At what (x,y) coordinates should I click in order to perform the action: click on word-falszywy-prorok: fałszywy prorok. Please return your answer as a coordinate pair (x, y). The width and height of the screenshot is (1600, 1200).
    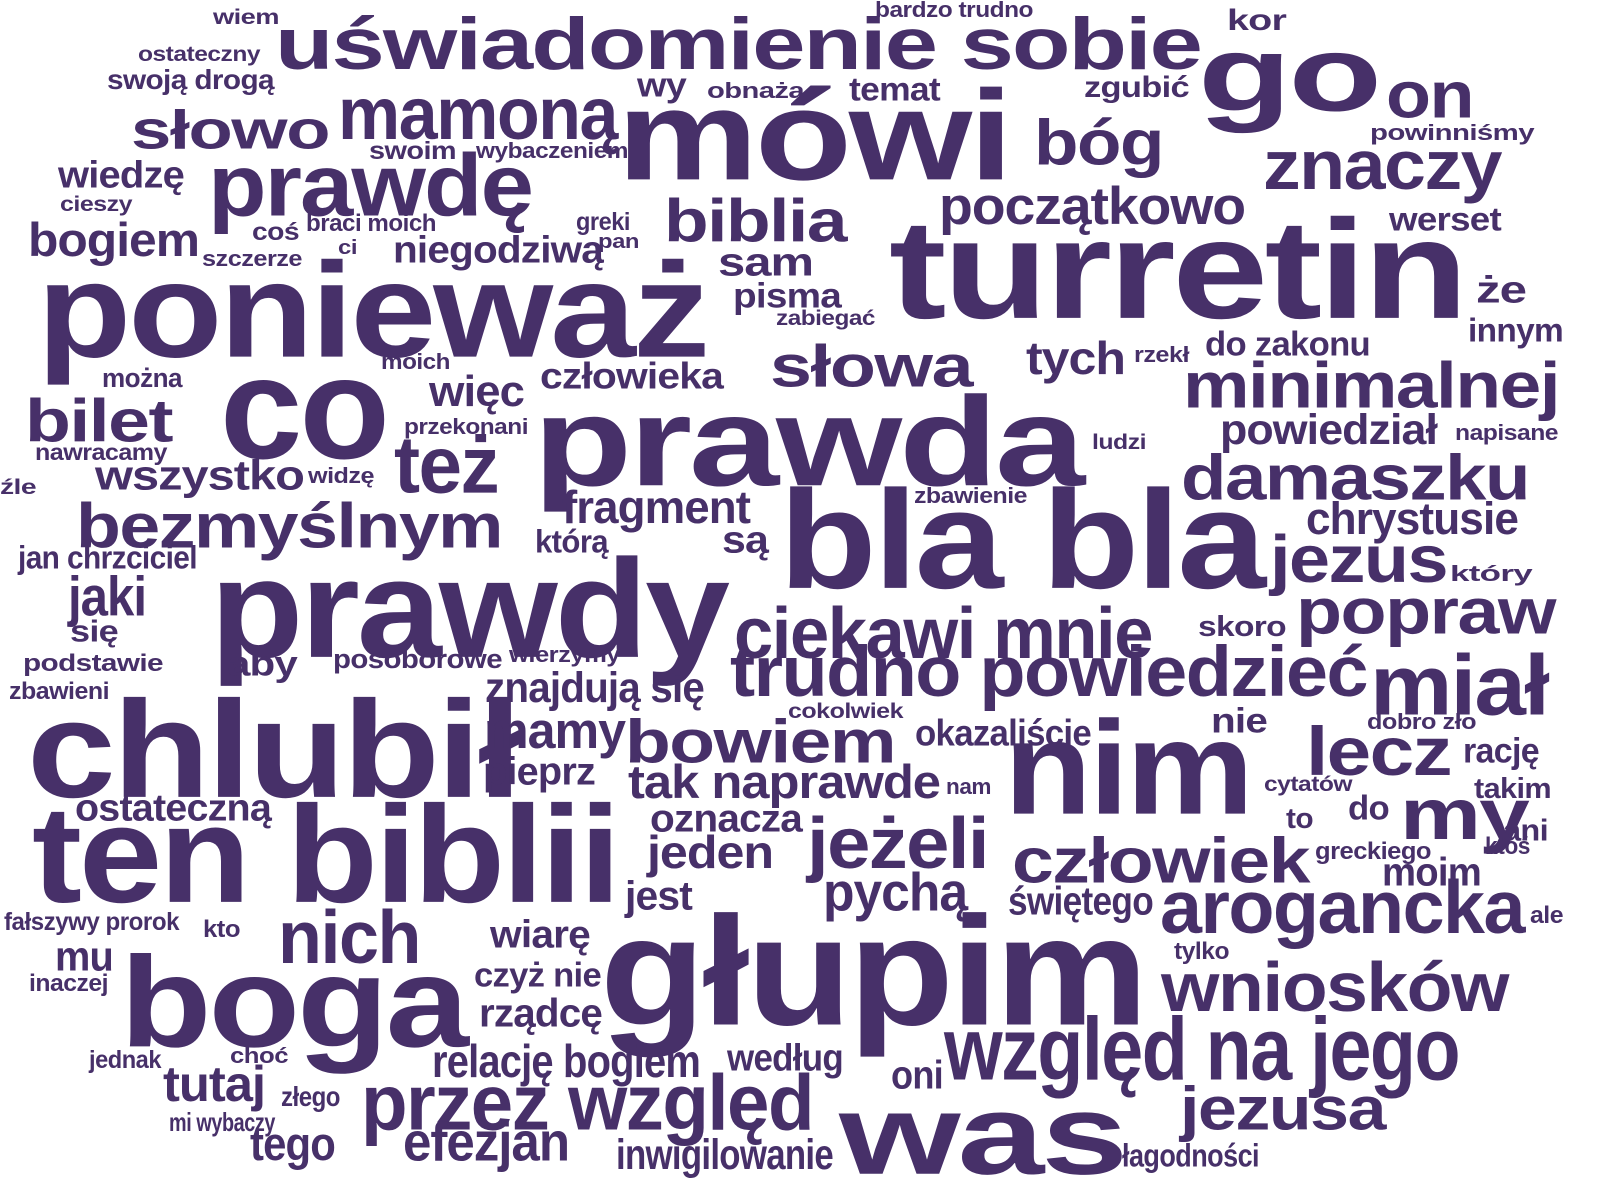
    Looking at the image, I should click on (91, 922).